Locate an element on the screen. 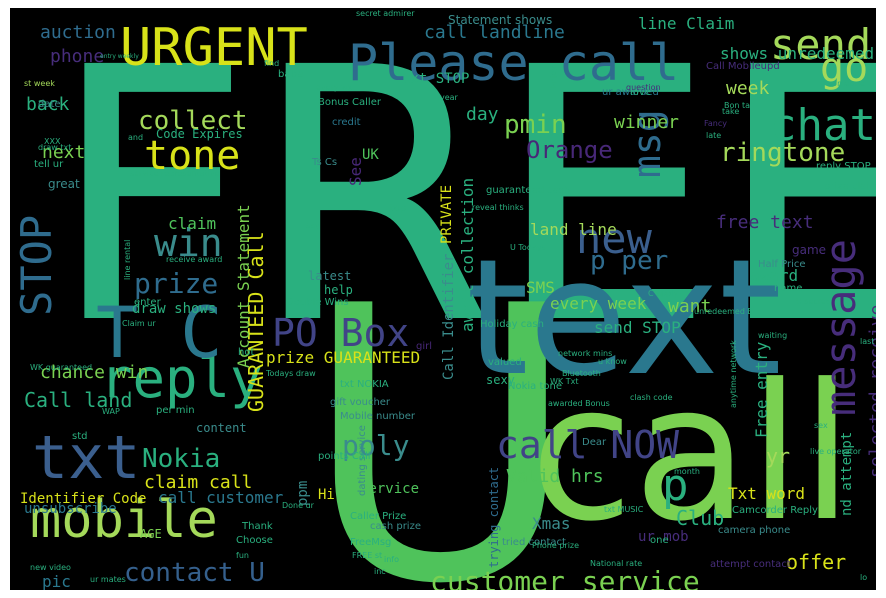 This screenshot has width=886, height=598. word-shows-unredeemed: shows unredeemed is located at coordinates (797, 53).